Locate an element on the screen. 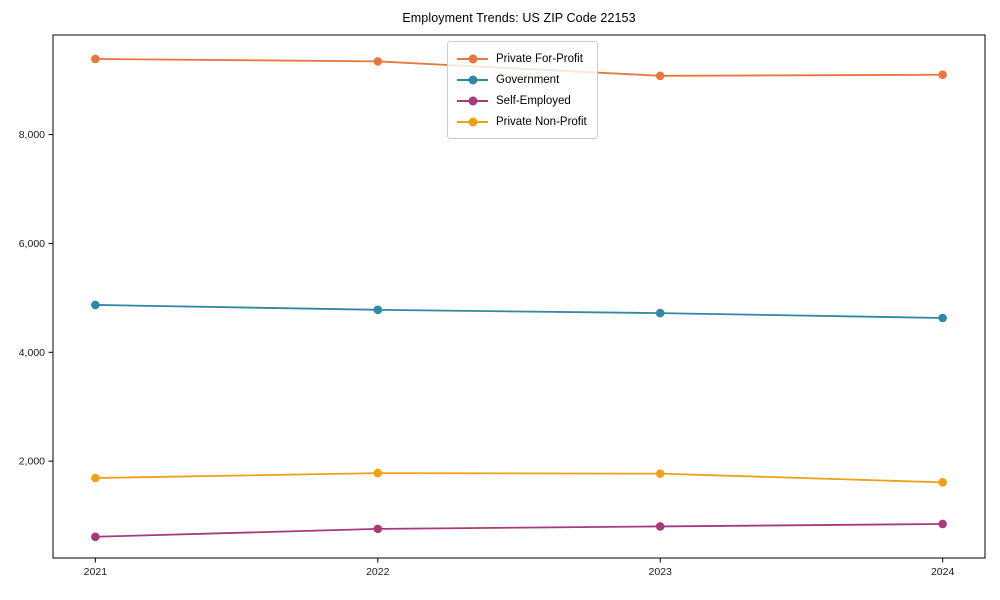 Image resolution: width=1000 pixels, height=600 pixels. legend-item-private-for-profit: Private For-Profit is located at coordinates (522, 58).